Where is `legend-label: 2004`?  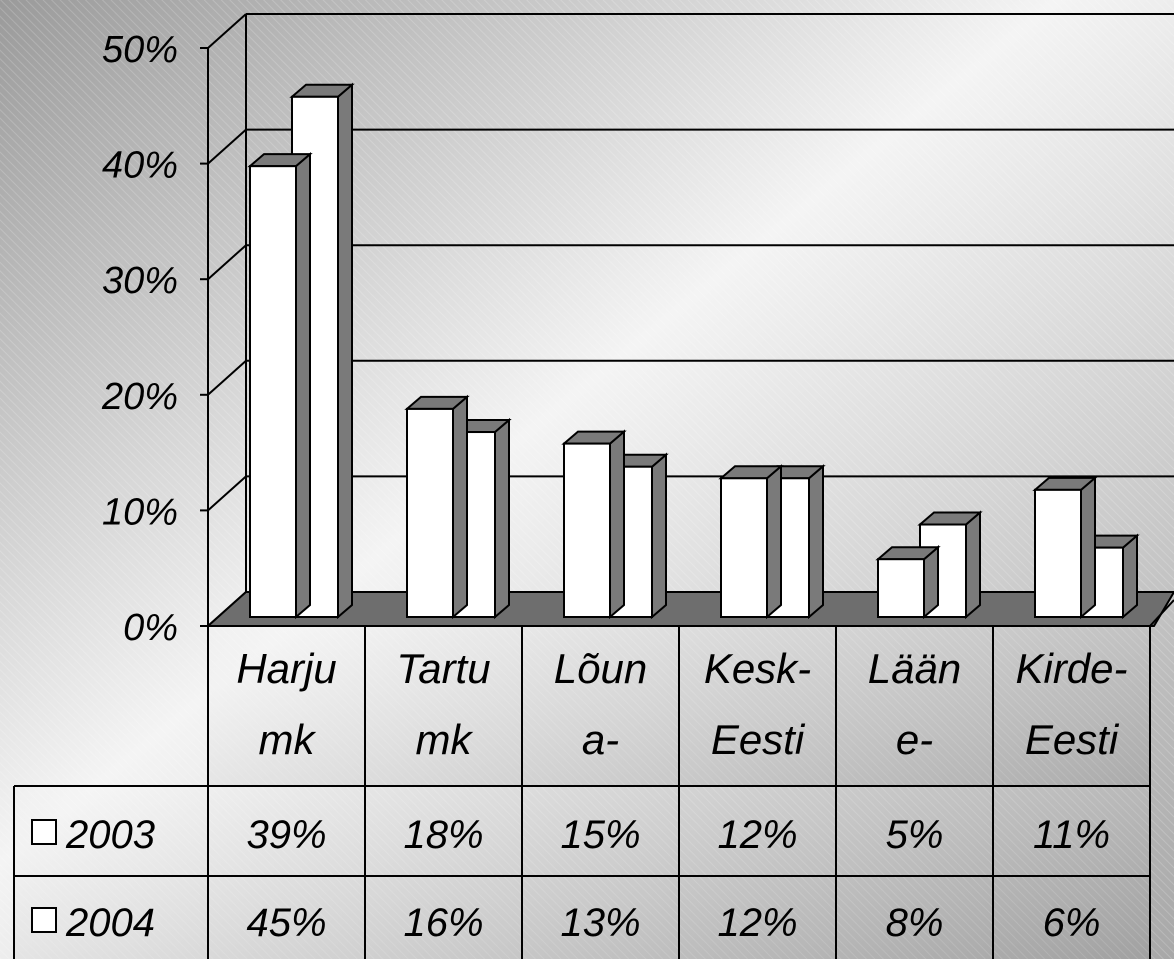 legend-label: 2004 is located at coordinates (110, 923).